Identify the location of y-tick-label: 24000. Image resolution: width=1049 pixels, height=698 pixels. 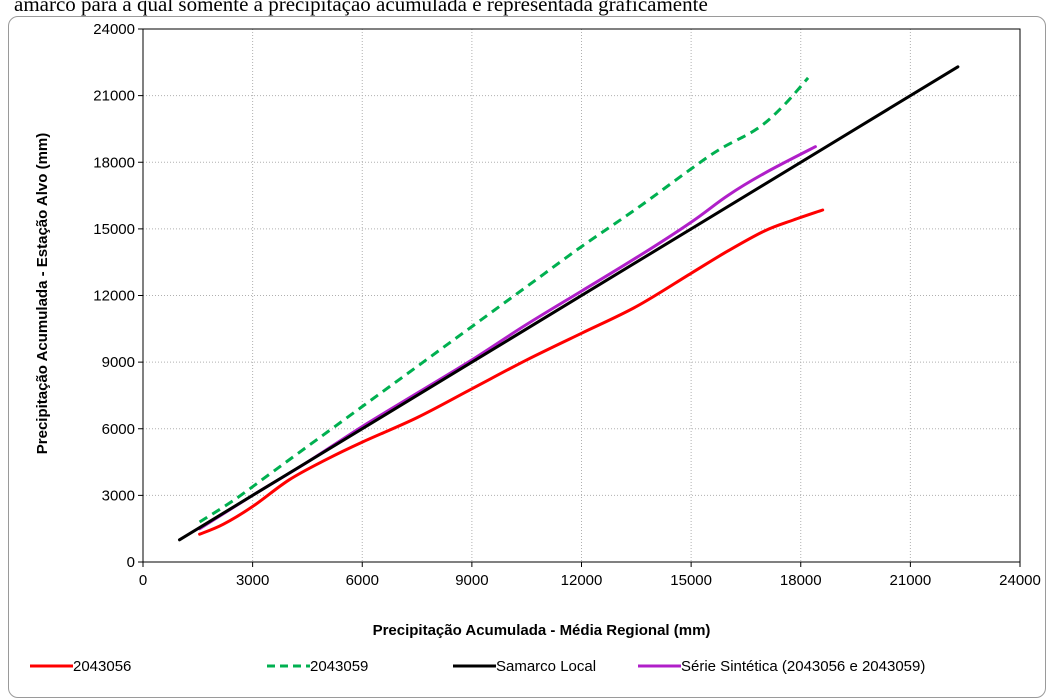
(114, 29).